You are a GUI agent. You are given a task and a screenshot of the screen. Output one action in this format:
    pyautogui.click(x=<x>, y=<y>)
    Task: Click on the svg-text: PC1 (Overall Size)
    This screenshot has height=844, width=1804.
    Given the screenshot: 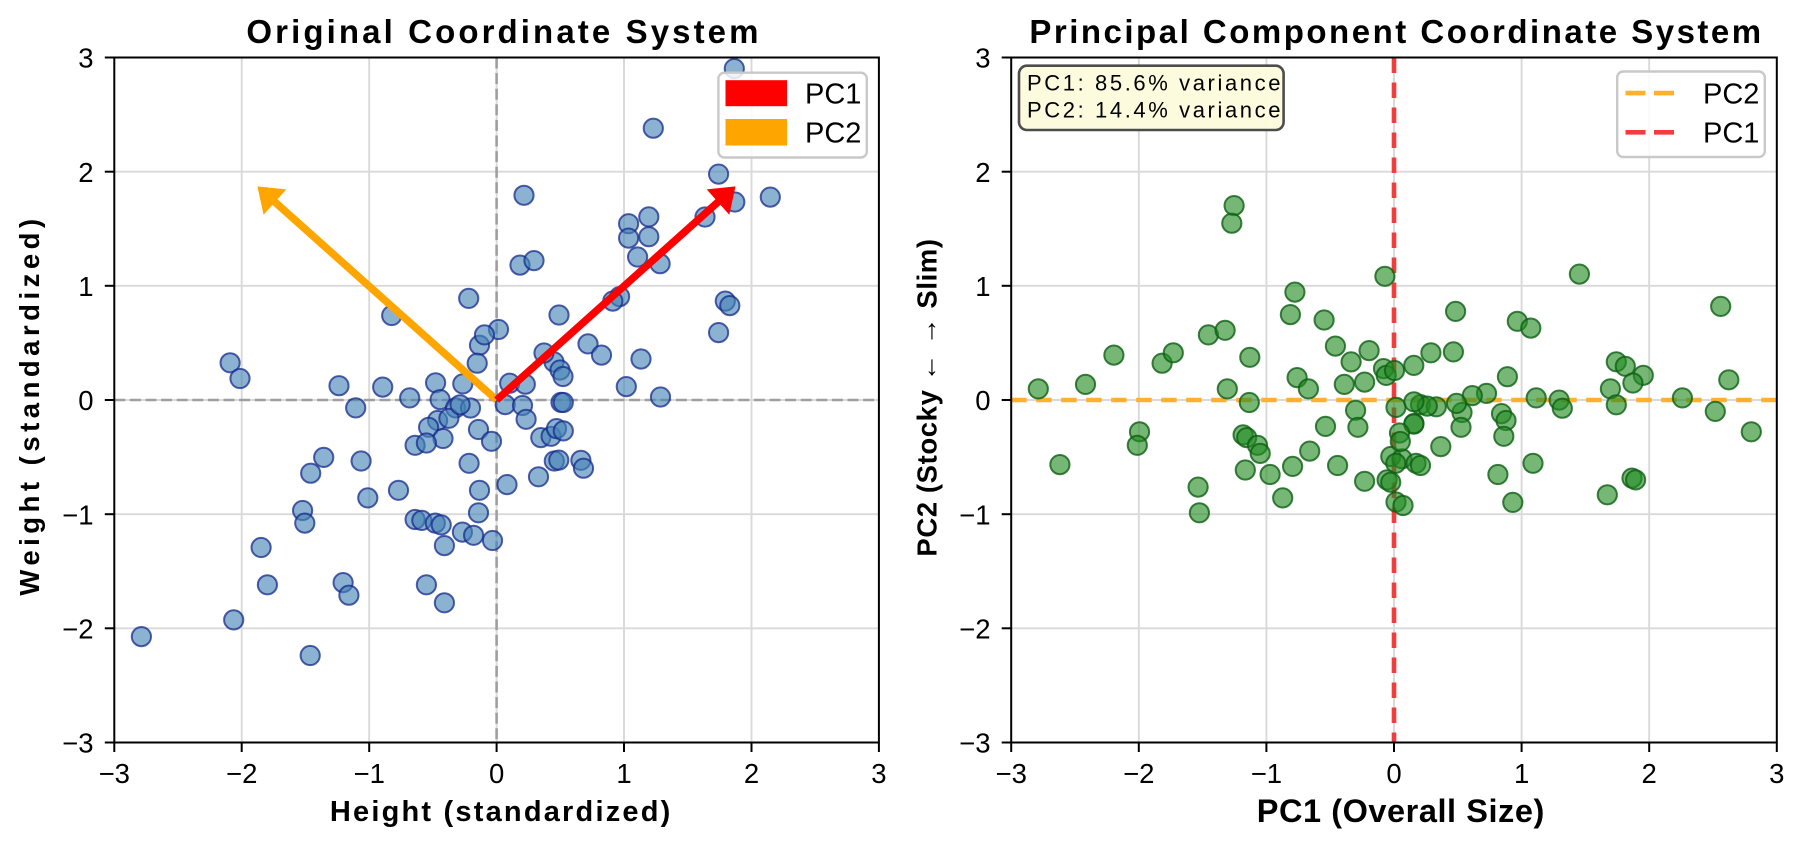 What is the action you would take?
    pyautogui.click(x=1401, y=811)
    